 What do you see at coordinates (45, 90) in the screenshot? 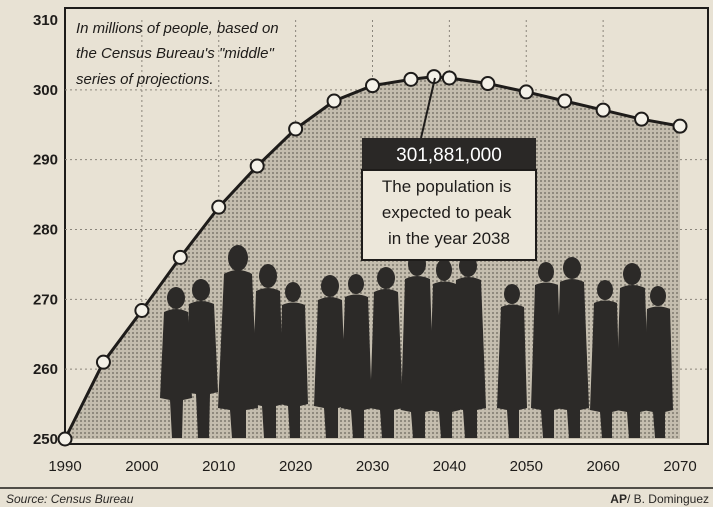
I see `y-tick-label: 300` at bounding box center [45, 90].